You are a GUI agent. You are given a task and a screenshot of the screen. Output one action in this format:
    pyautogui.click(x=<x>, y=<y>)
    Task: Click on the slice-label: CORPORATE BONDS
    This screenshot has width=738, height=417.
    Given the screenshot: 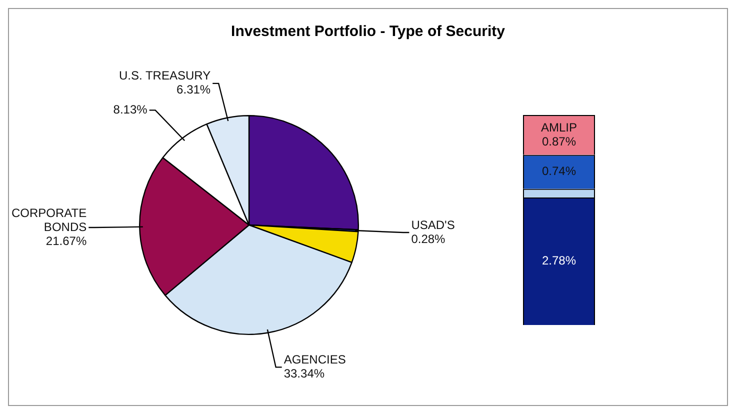 What is the action you would take?
    pyautogui.click(x=49, y=220)
    